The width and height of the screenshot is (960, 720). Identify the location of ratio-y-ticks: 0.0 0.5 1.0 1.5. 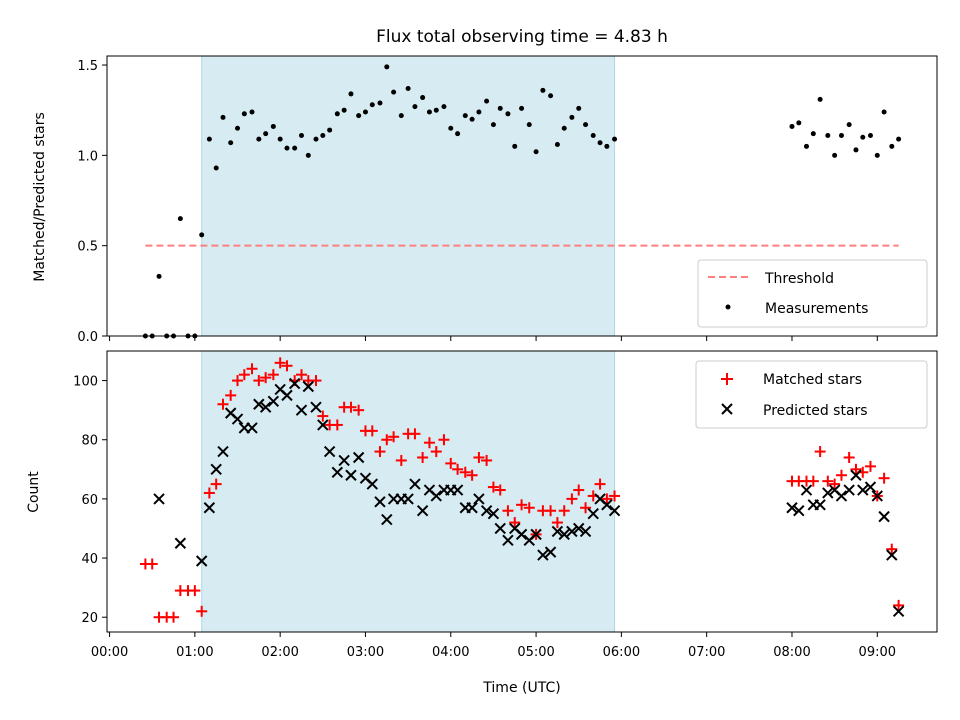
(92, 202).